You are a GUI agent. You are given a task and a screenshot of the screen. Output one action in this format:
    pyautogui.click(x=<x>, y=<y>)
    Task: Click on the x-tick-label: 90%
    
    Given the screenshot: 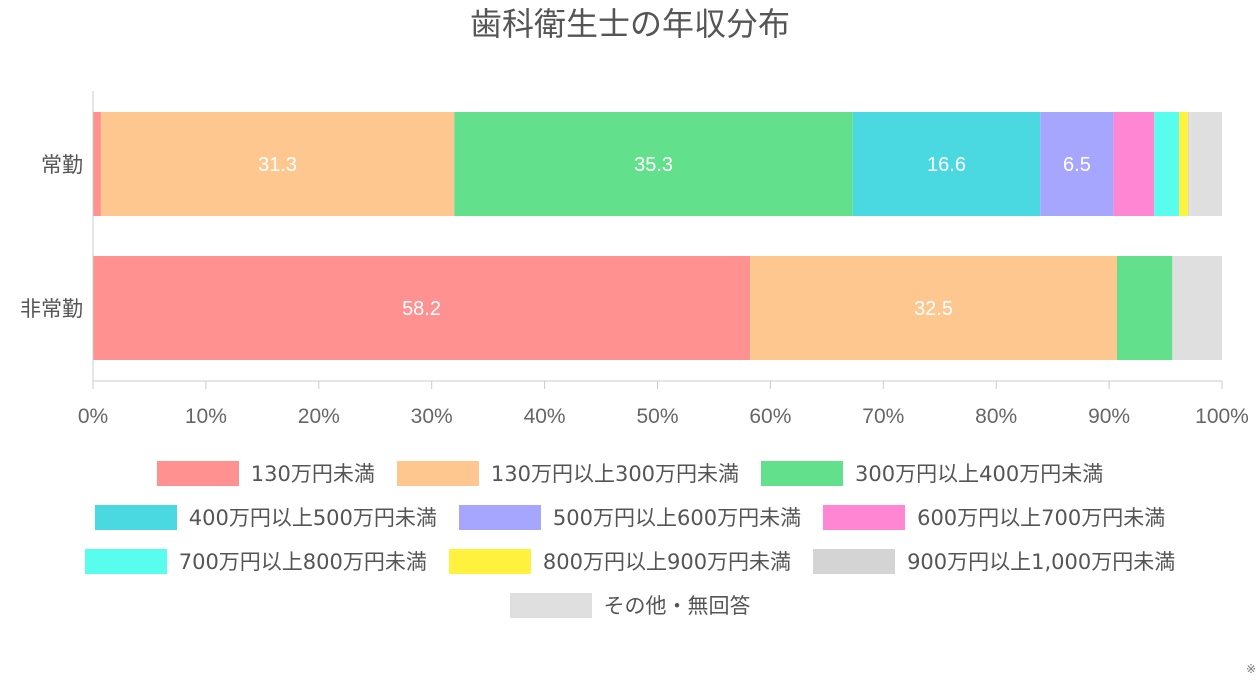 What is the action you would take?
    pyautogui.click(x=1109, y=416)
    